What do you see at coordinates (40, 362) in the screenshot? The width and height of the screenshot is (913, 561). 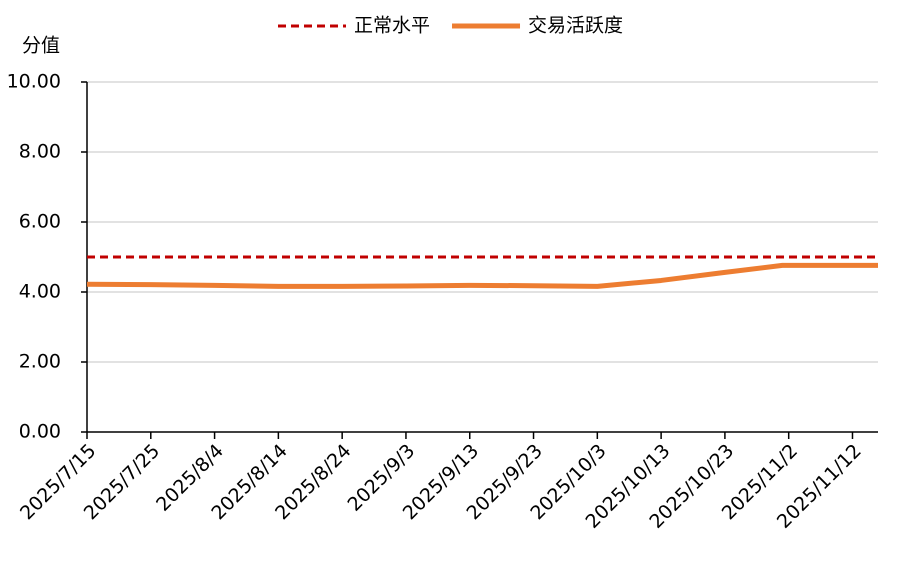 I see `y-tick-label: 2.00` at bounding box center [40, 362].